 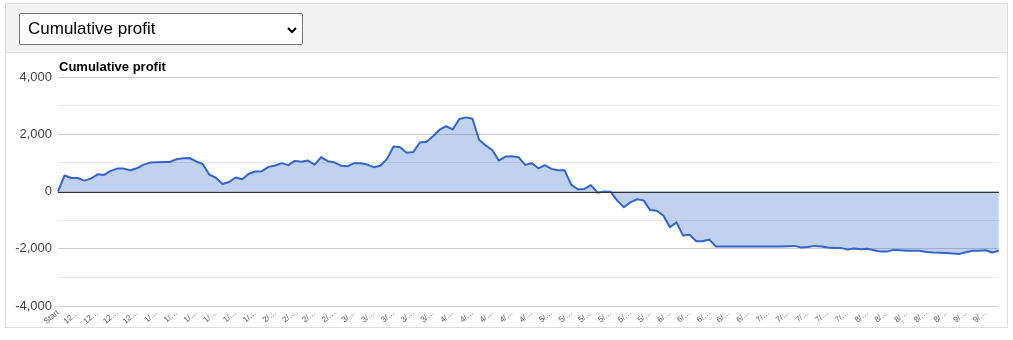 What do you see at coordinates (113, 67) in the screenshot?
I see `chart-title: Cumulative profit` at bounding box center [113, 67].